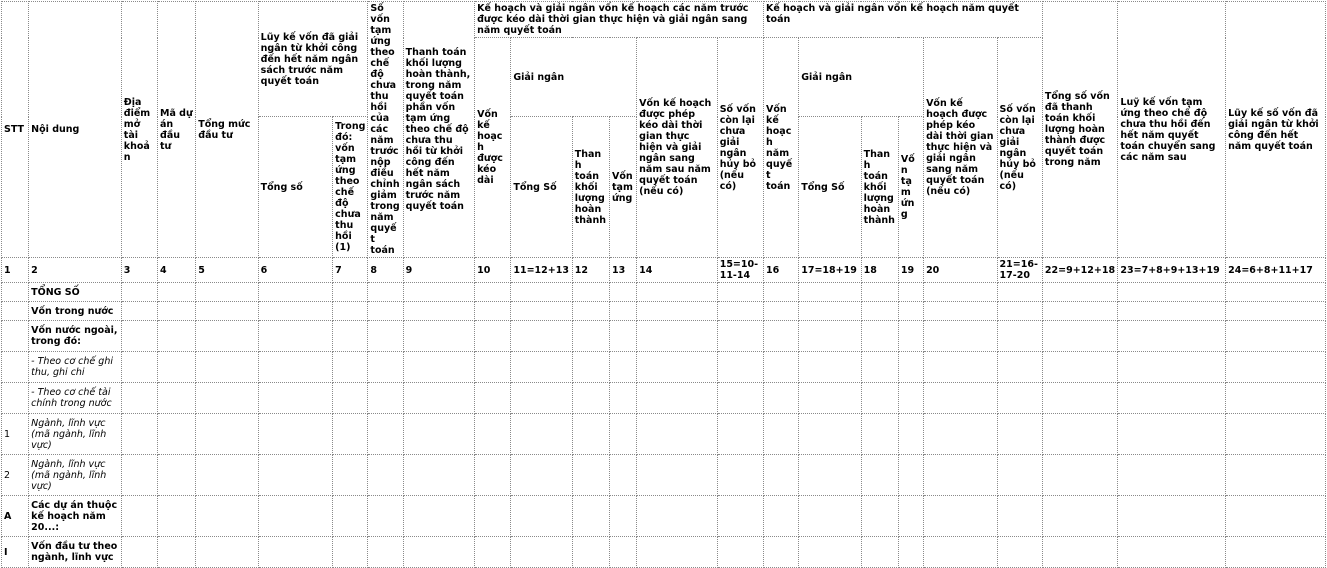 The width and height of the screenshot is (1327, 568). I want to click on col-thanh-toan-klht-2: Thanh toán khối lượng hoàn thành, so click(879, 187).